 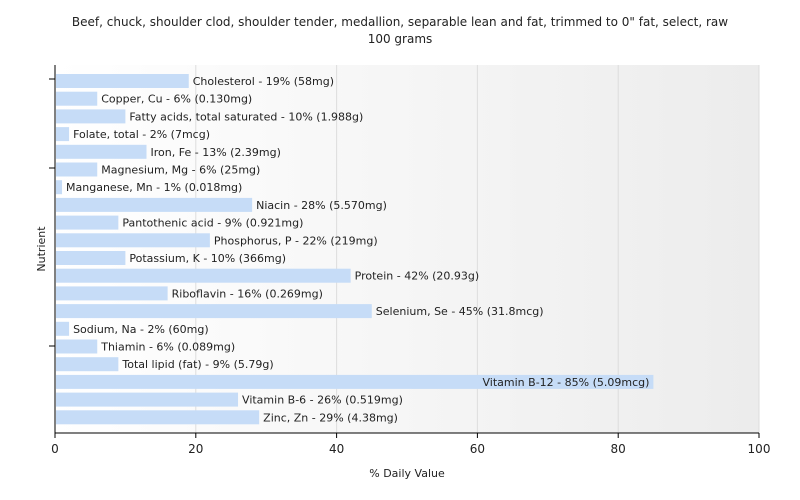 I want to click on x-tick-label: 60, so click(x=477, y=449).